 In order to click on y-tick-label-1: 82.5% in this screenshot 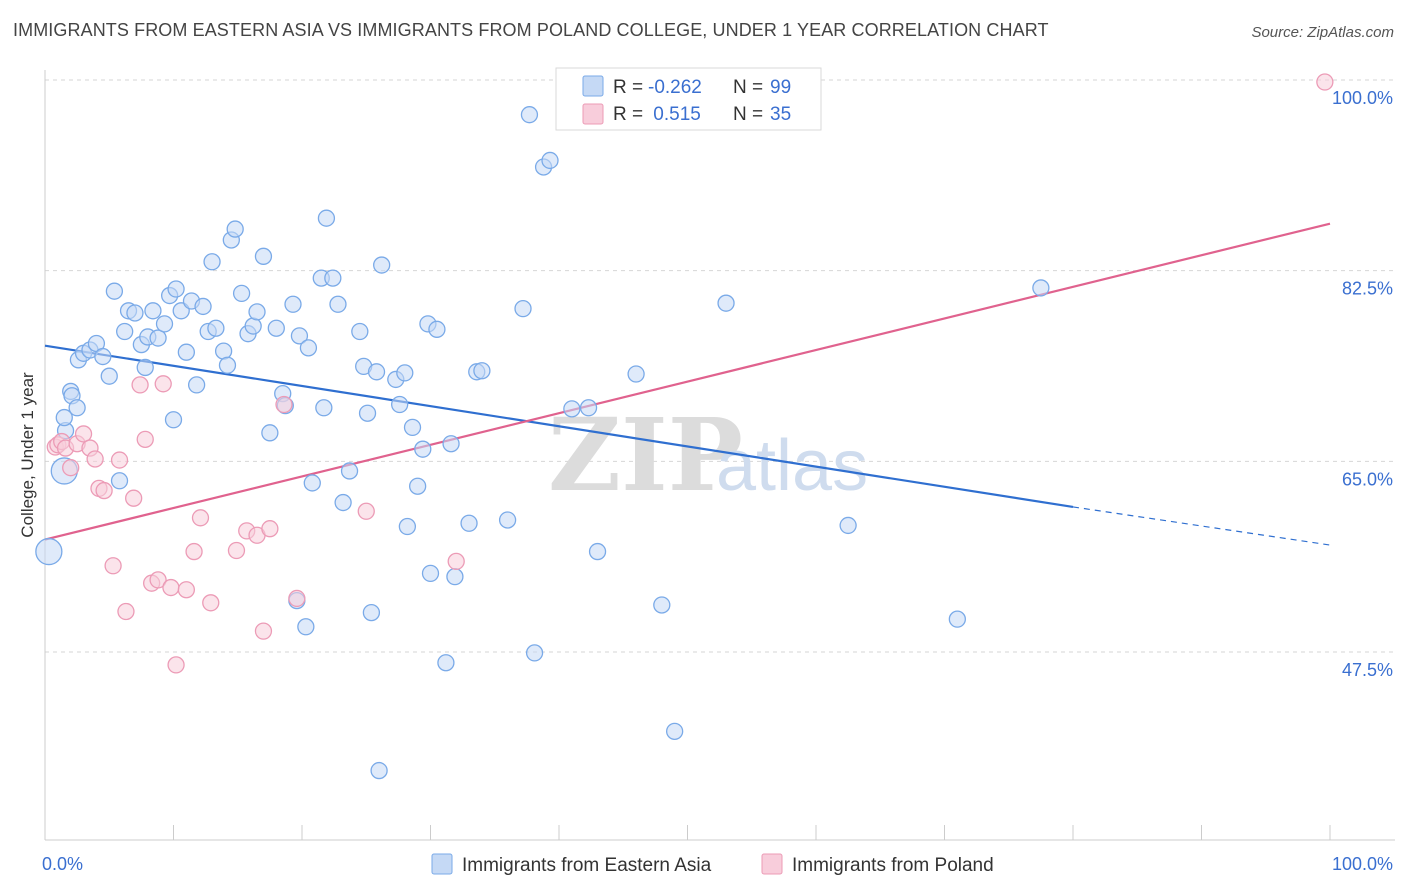, I will do `click(1367, 289)`.